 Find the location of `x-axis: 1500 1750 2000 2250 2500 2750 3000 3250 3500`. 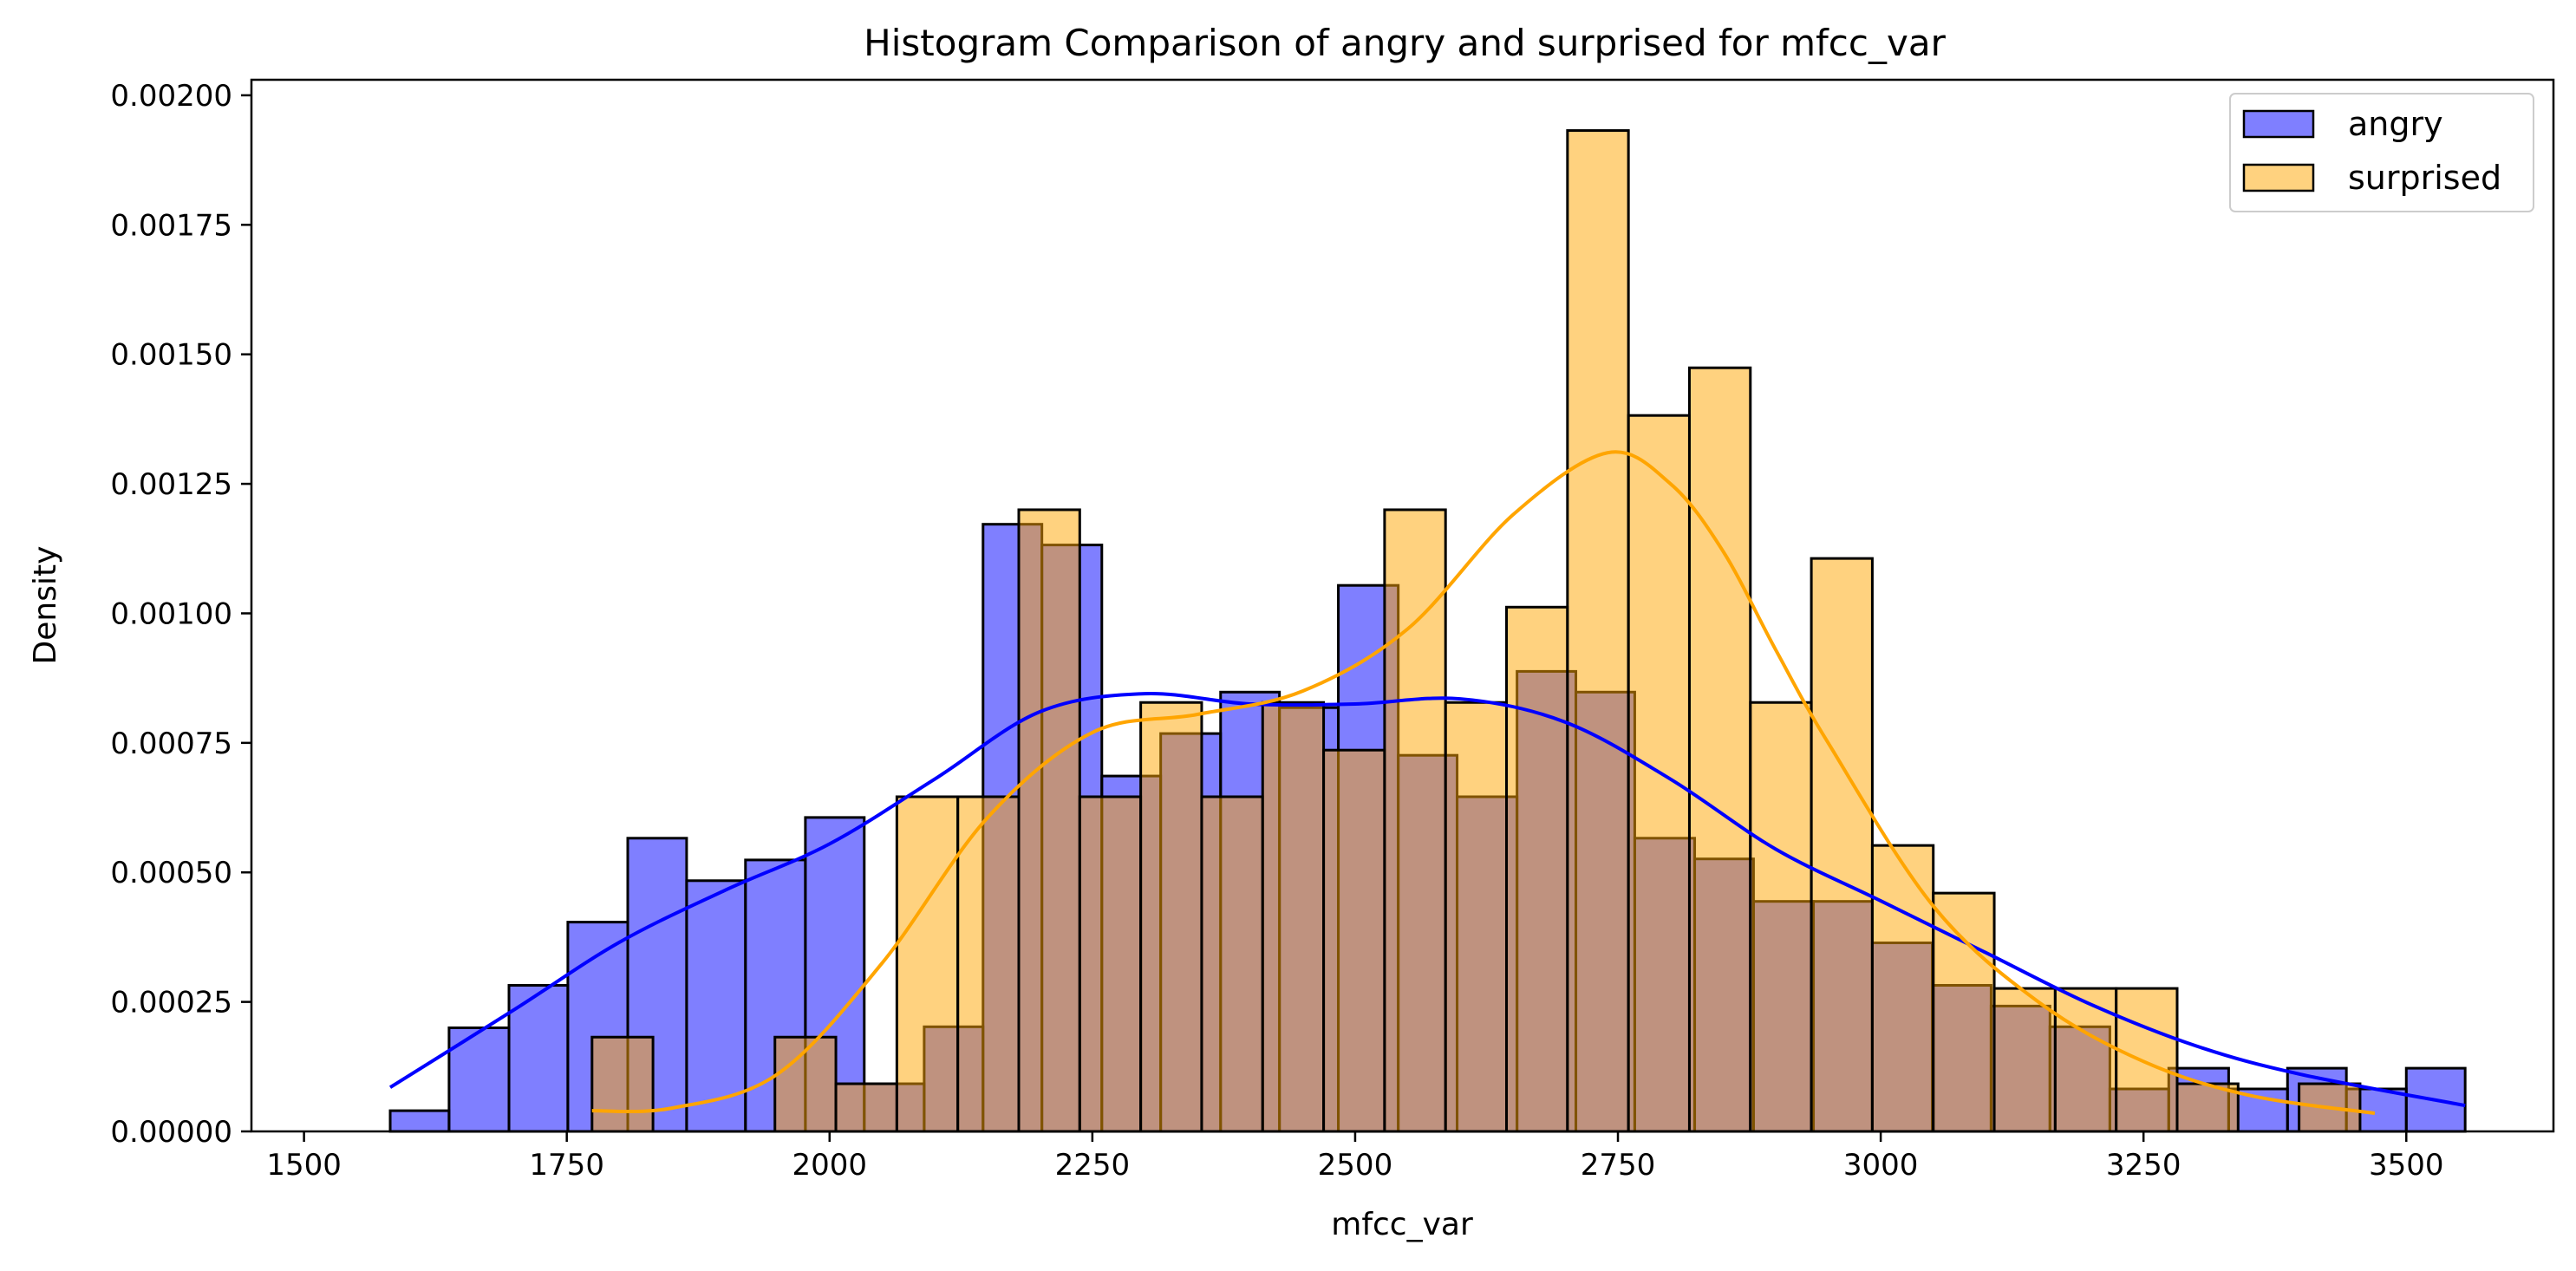

x-axis: 1500 1750 2000 2250 2500 2750 3000 3250 3500 is located at coordinates (1355, 1157).